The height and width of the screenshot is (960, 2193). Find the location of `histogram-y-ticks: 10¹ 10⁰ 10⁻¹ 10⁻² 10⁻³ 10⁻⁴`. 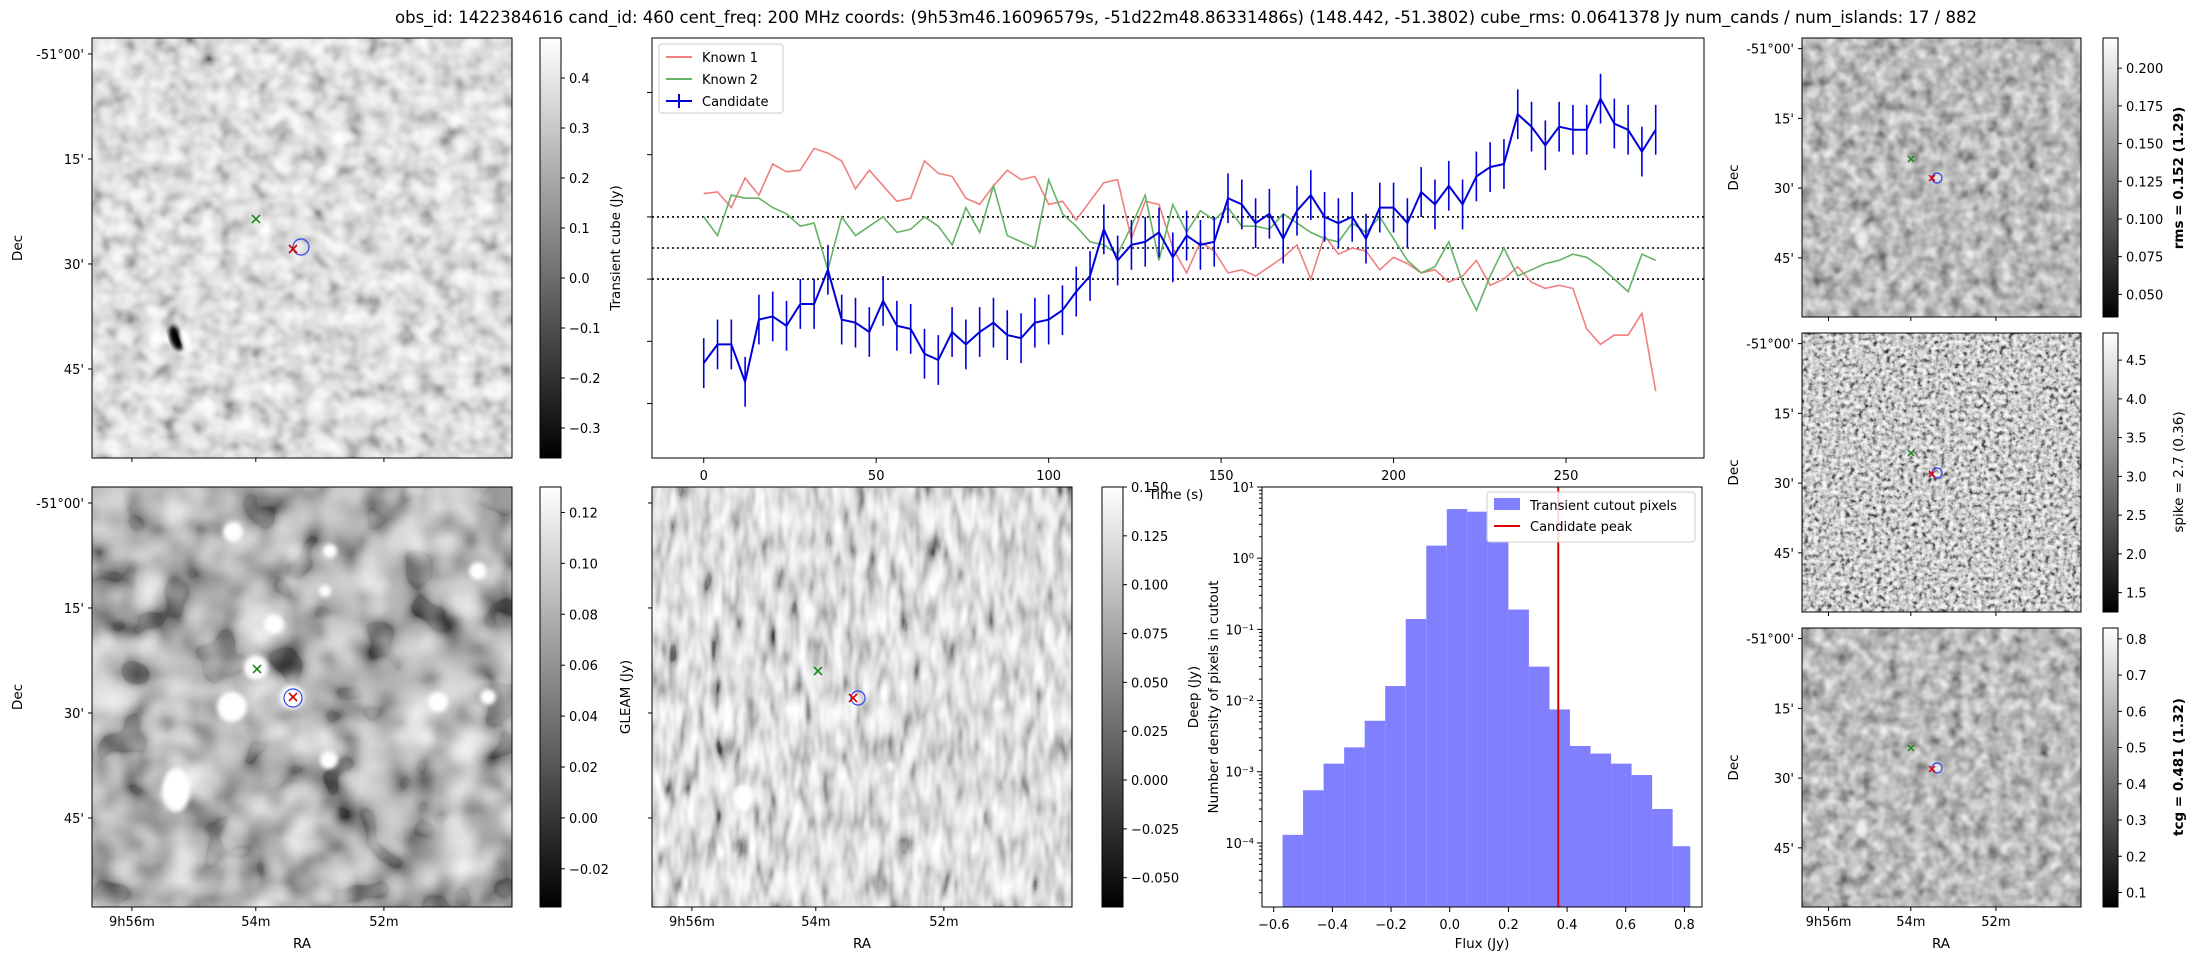

histogram-y-ticks: 10¹ 10⁰ 10⁻¹ 10⁻² 10⁻³ 10⁻⁴ is located at coordinates (1243, 687).